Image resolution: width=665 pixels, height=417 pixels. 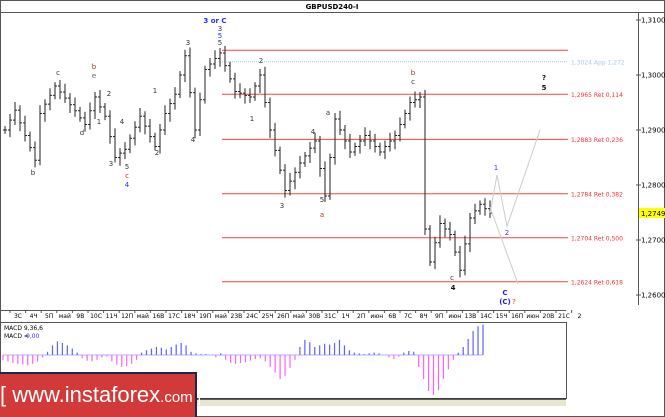 I want to click on x-tick-label: 2, so click(x=580, y=316).